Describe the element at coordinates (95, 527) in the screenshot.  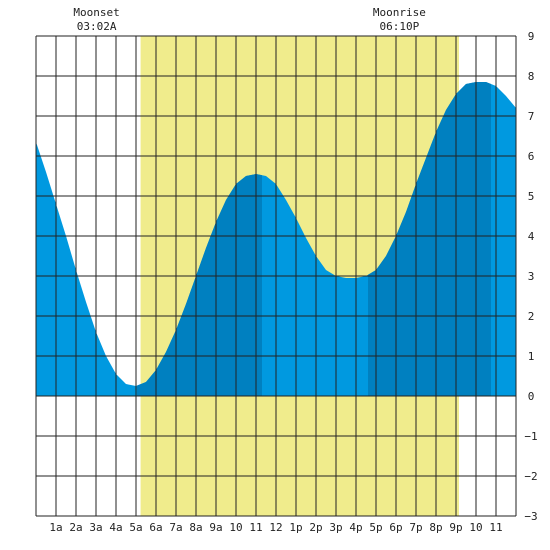
I see `x-tick-label: 3a` at that location.